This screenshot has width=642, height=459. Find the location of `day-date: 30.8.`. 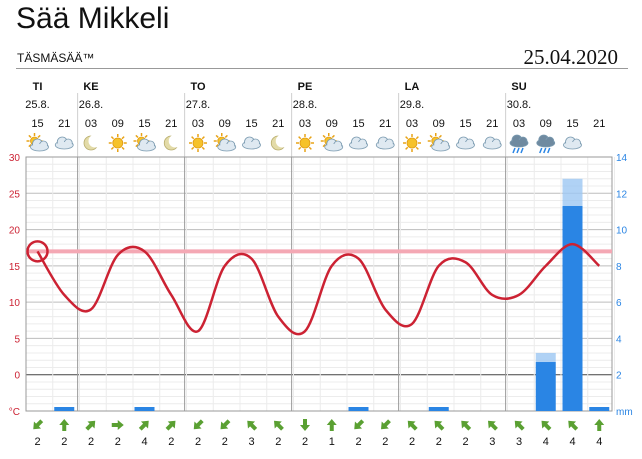

day-date: 30.8. is located at coordinates (519, 105).